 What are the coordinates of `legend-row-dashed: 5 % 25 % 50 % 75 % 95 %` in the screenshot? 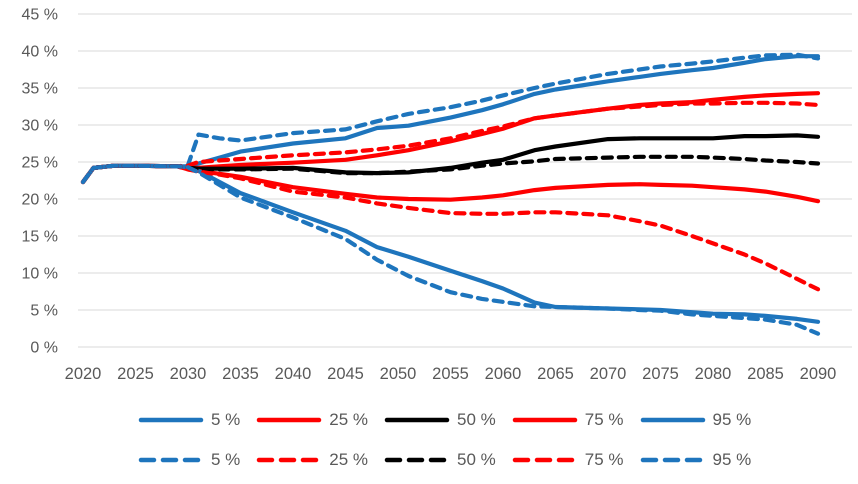 It's located at (468, 460).